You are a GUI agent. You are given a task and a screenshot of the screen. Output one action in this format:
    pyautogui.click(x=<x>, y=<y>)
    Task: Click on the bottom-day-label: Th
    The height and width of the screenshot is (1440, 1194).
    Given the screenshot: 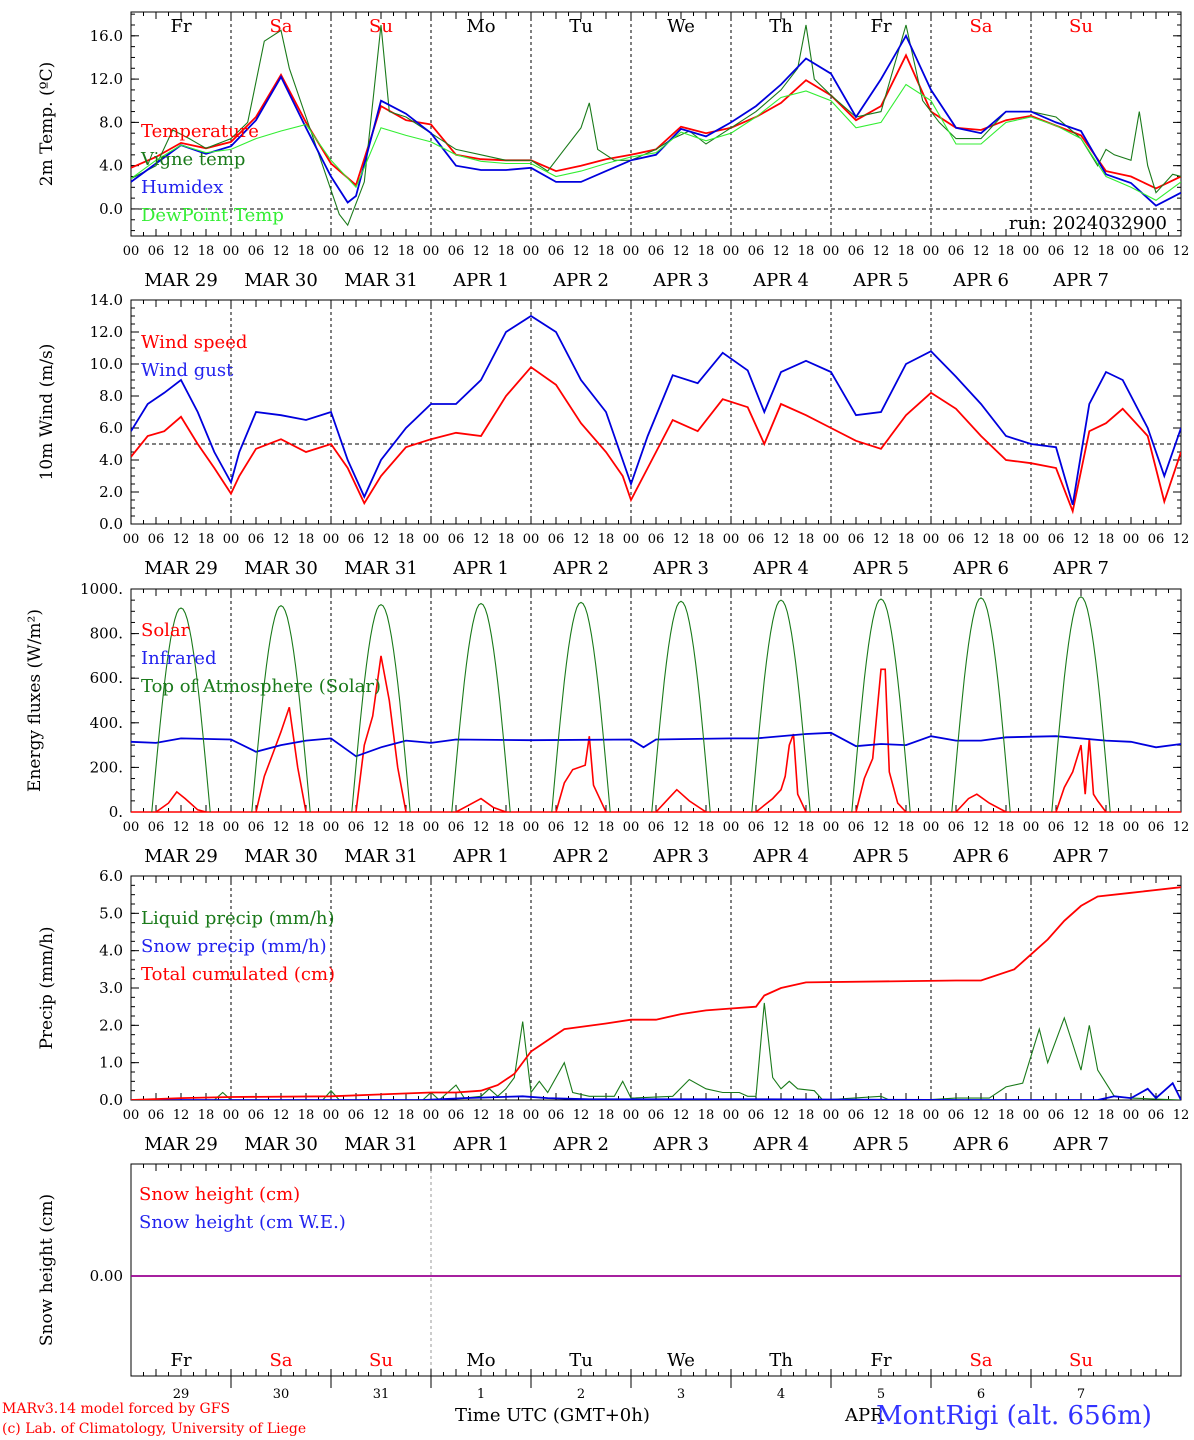 What is the action you would take?
    pyautogui.click(x=781, y=1360)
    